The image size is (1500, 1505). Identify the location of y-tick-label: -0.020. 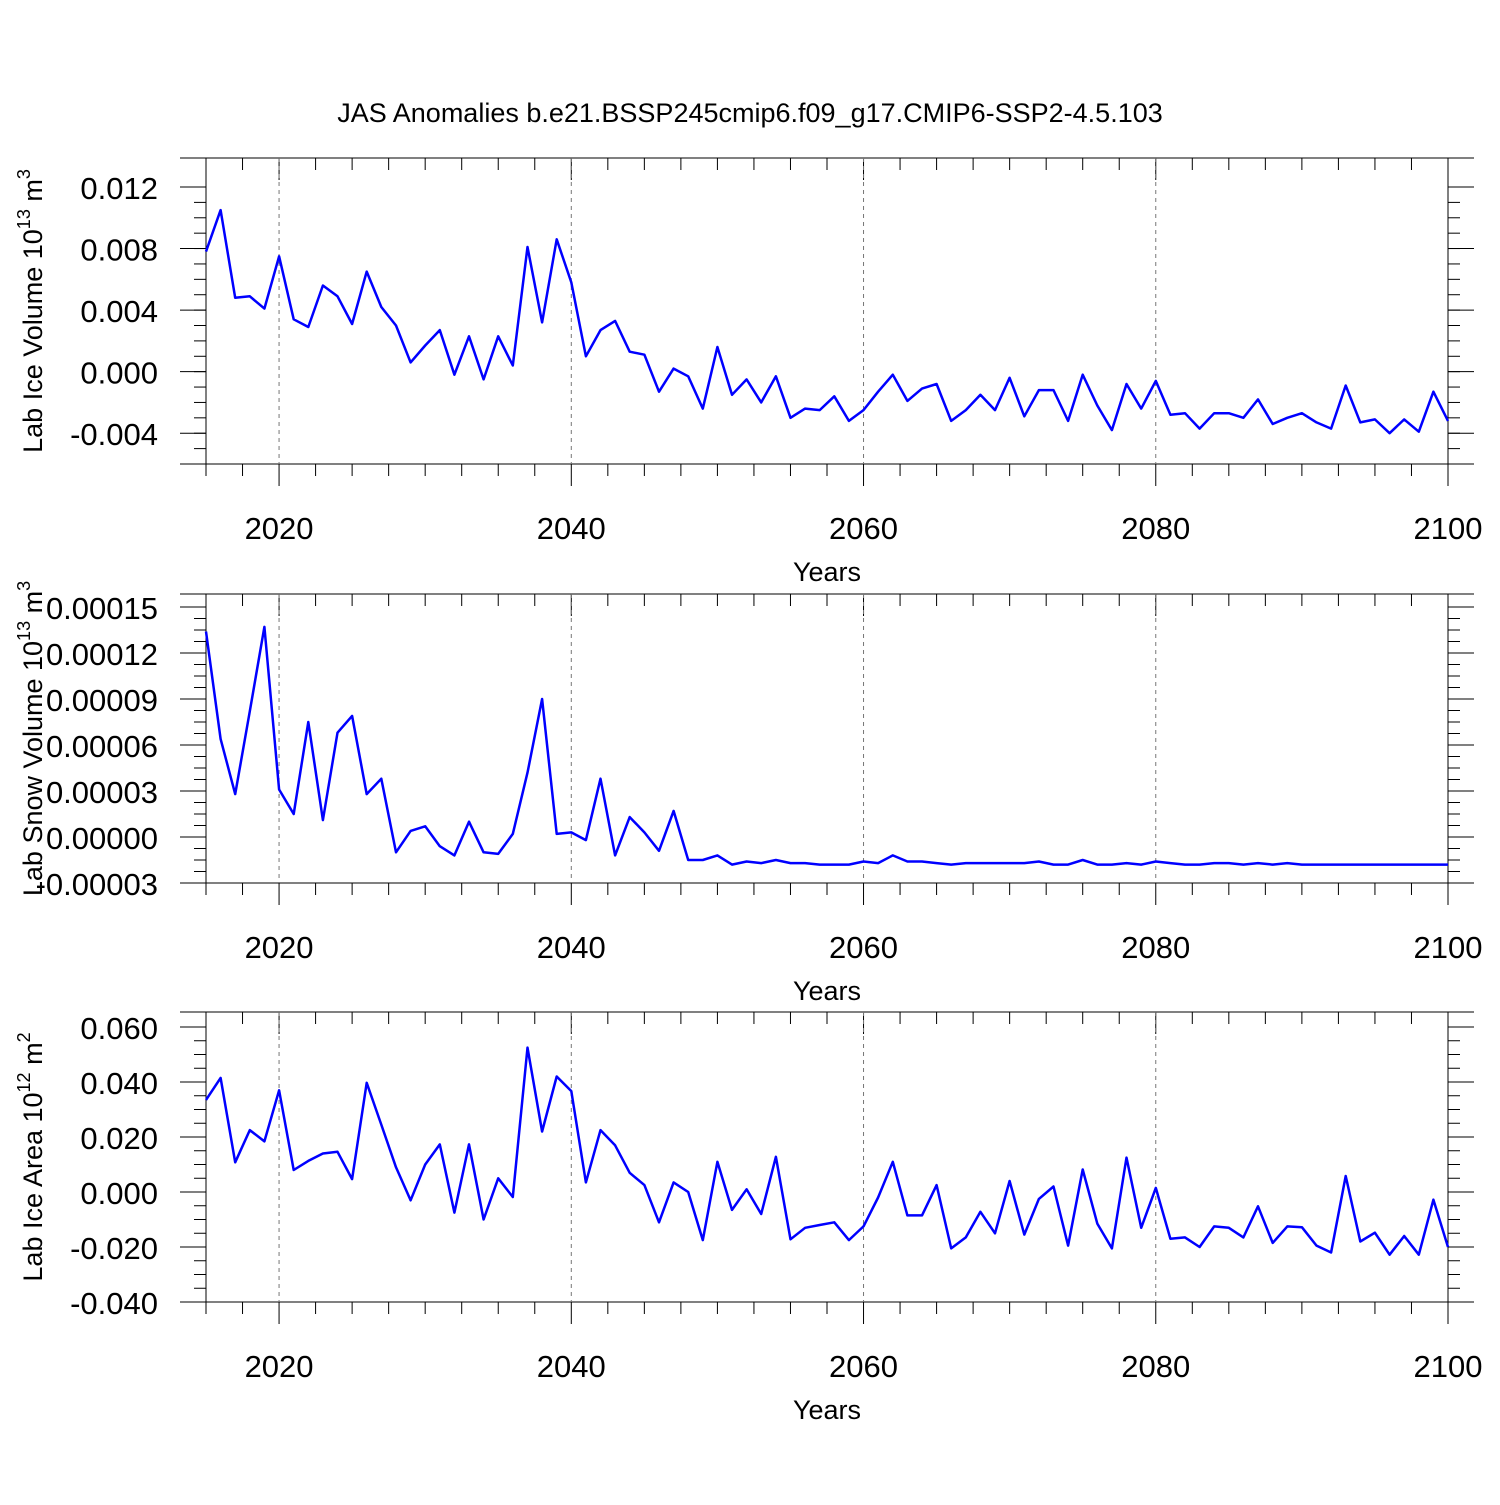
(114, 1248).